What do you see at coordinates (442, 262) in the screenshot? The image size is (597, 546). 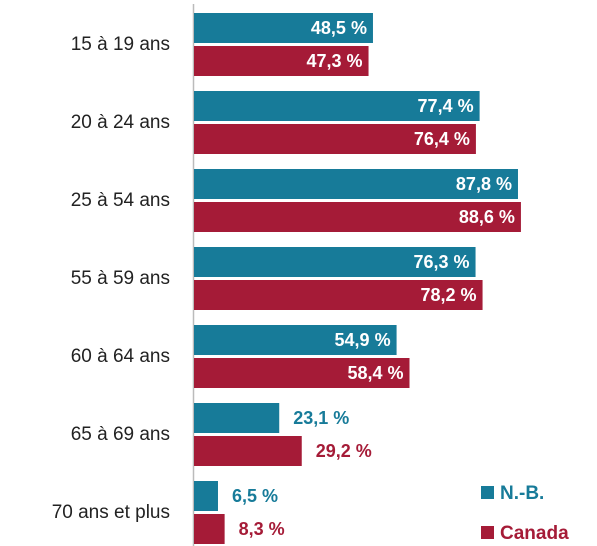 I see `value-label: 76,3 %` at bounding box center [442, 262].